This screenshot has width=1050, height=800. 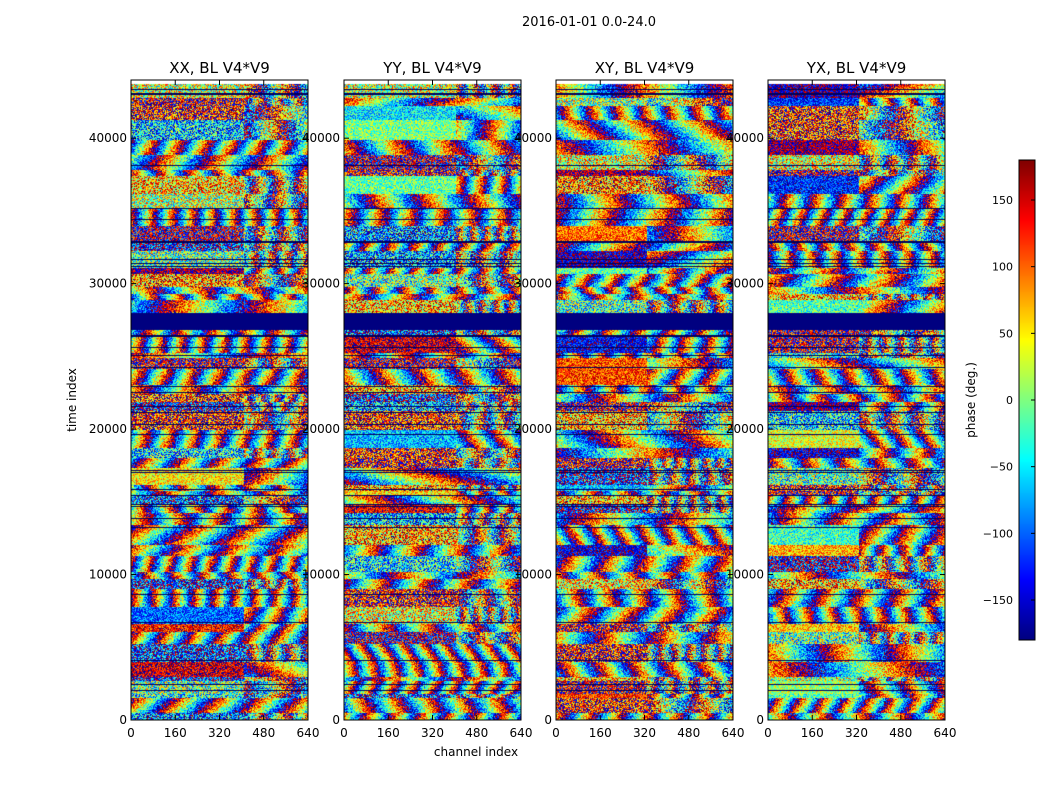 I want to click on heatmap-image-xy, so click(x=644, y=400).